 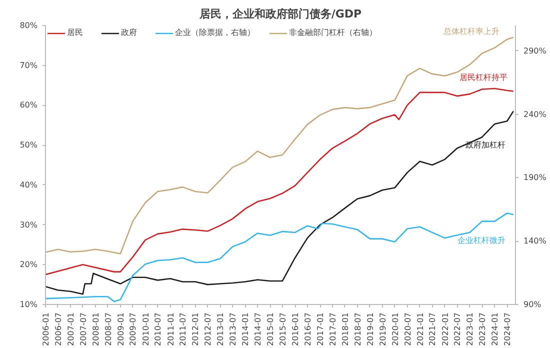 What do you see at coordinates (171, 329) in the screenshot?
I see `x-tick-label: 2011-01` at bounding box center [171, 329].